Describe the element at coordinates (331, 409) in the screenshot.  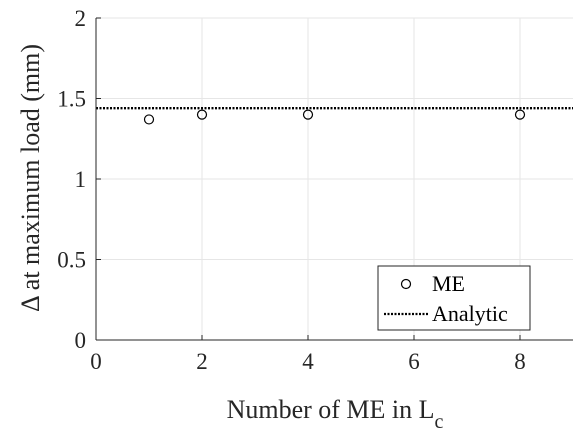
I see `x-axis-label-main: Number of ME in L` at that location.